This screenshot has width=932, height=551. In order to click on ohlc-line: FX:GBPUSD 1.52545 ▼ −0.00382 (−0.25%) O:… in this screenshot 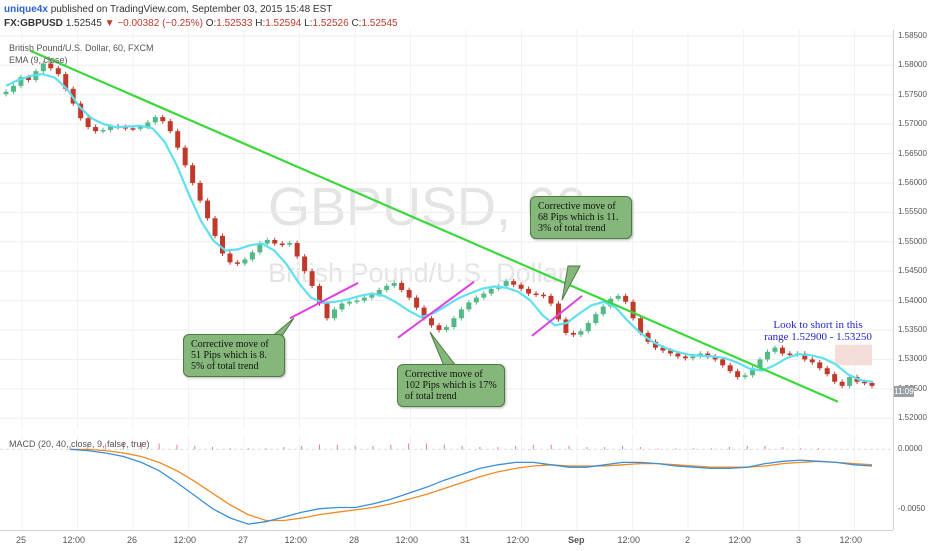, I will do `click(201, 23)`.